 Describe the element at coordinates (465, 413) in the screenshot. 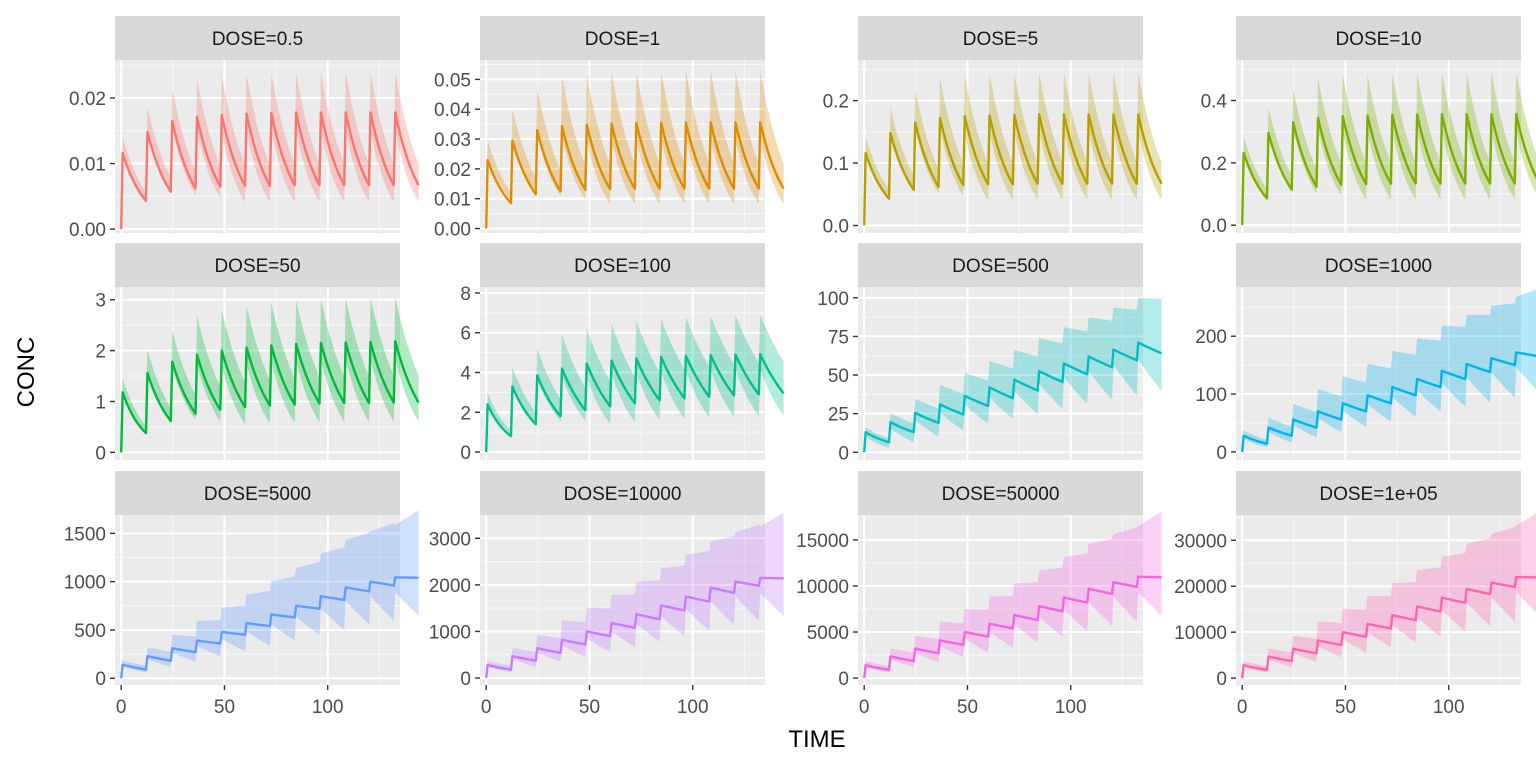

I see `y-tick-label: 2` at that location.